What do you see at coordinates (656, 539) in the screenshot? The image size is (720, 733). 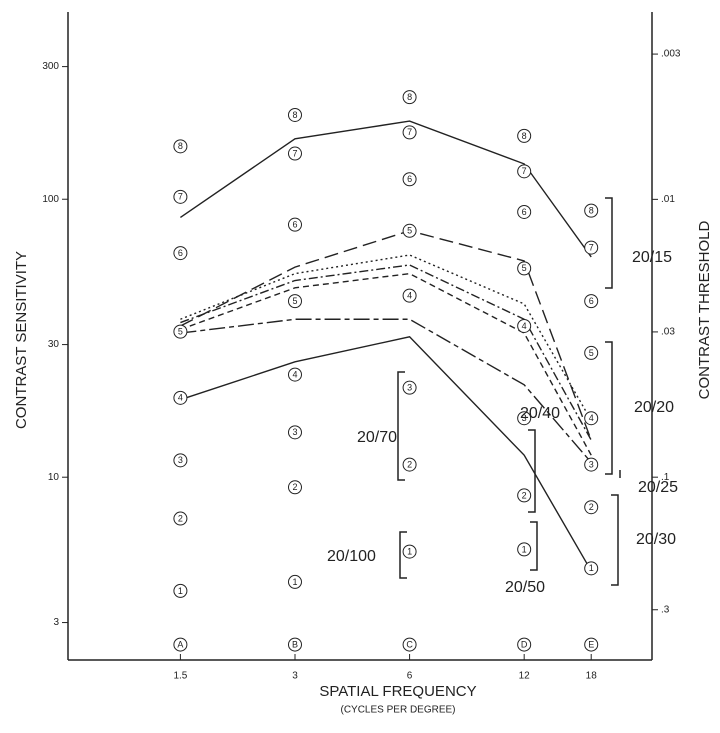 I see `acuity-label: 20/30` at bounding box center [656, 539].